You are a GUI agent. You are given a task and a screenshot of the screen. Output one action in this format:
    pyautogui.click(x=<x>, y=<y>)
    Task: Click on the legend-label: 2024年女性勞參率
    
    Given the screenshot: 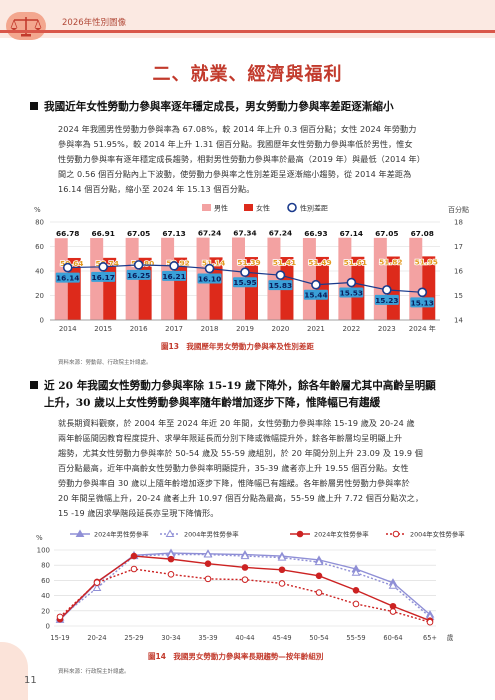 What is the action you would take?
    pyautogui.click(x=341, y=534)
    